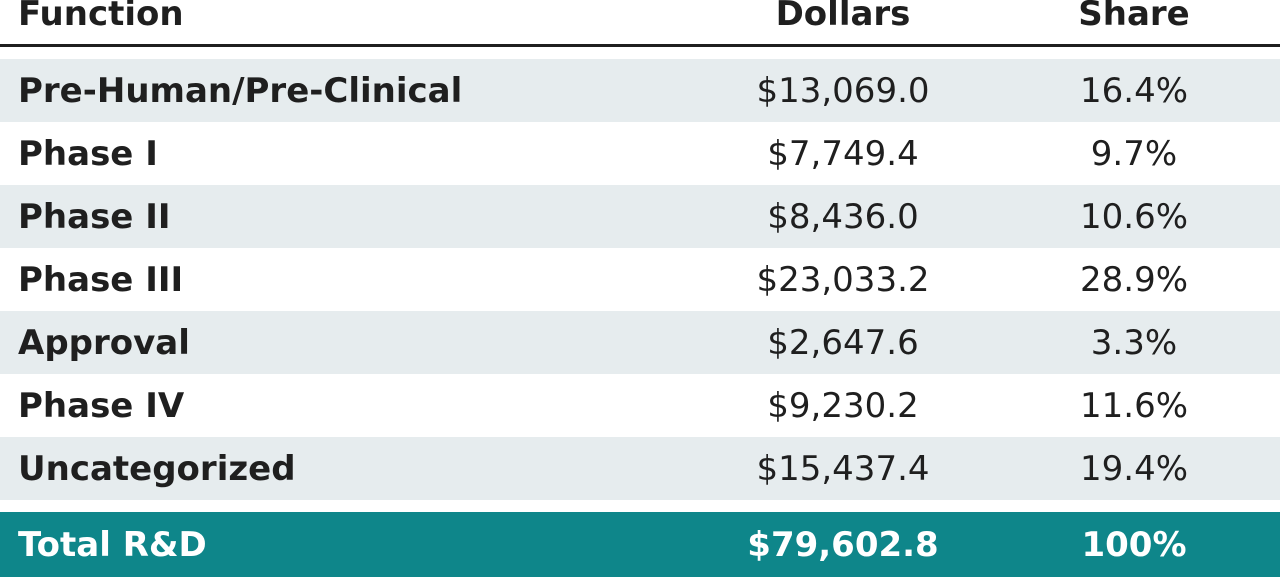 This screenshot has height=577, width=1280. I want to click on header-cell: Function, so click(101, 17).